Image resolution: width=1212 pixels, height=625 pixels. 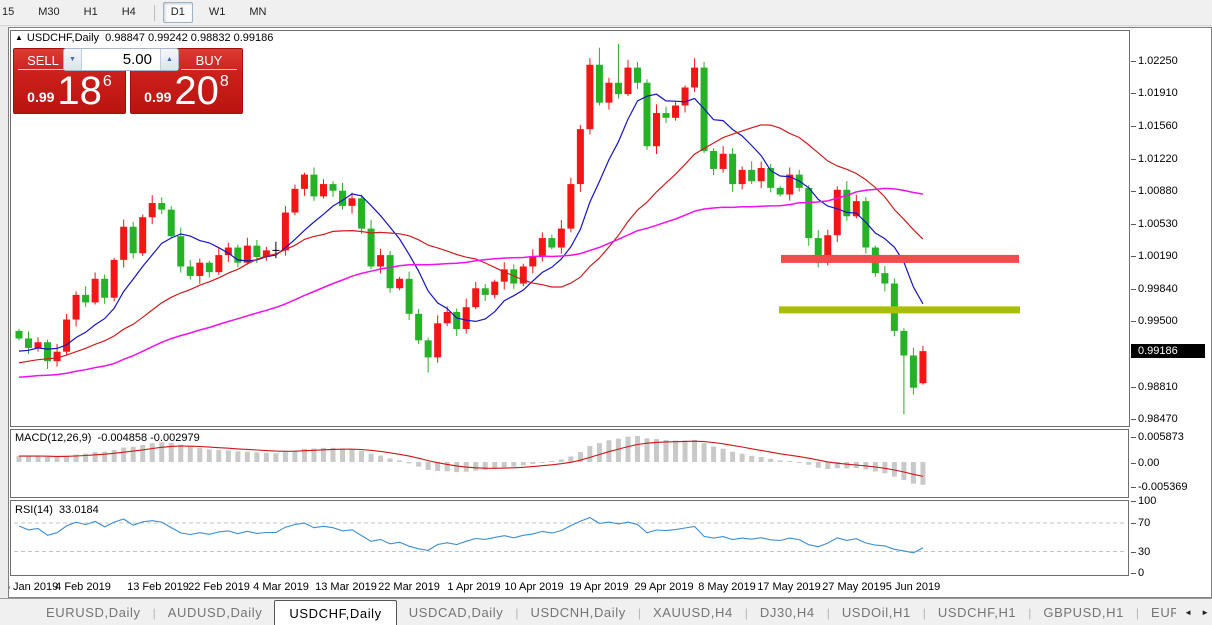 What do you see at coordinates (471, 458) in the screenshot?
I see `macd-signal-line` at bounding box center [471, 458].